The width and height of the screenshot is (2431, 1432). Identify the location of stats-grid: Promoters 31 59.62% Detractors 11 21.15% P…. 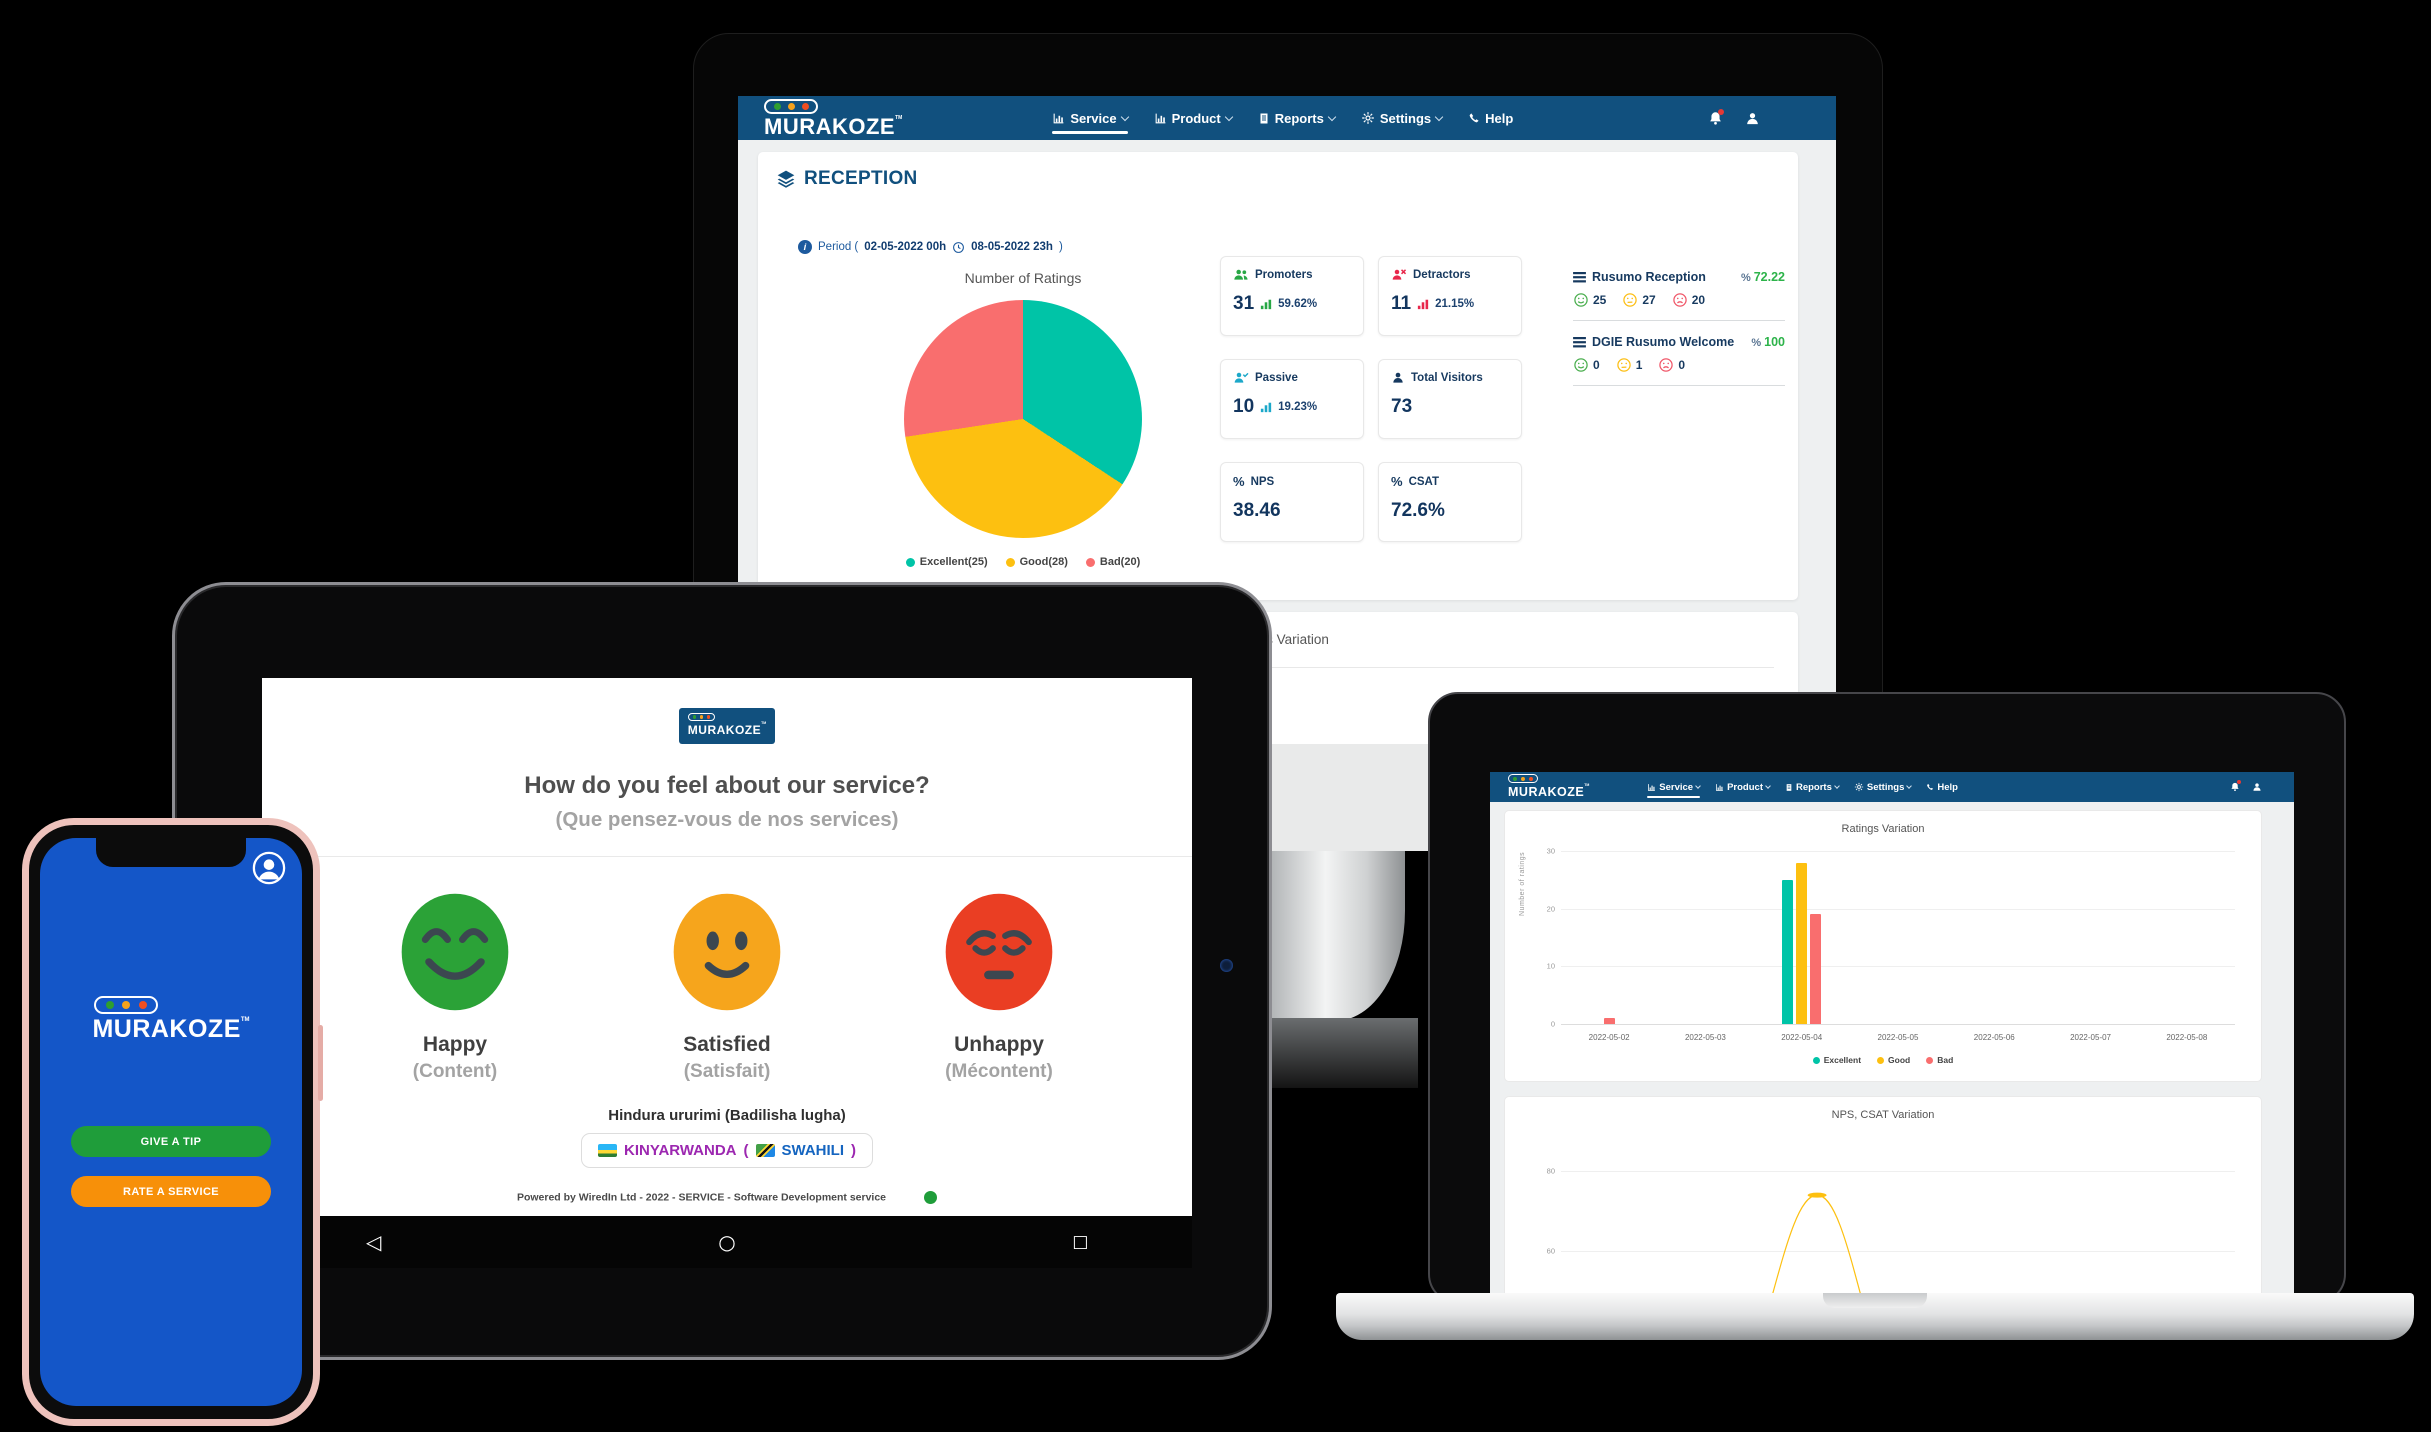
(1371, 399).